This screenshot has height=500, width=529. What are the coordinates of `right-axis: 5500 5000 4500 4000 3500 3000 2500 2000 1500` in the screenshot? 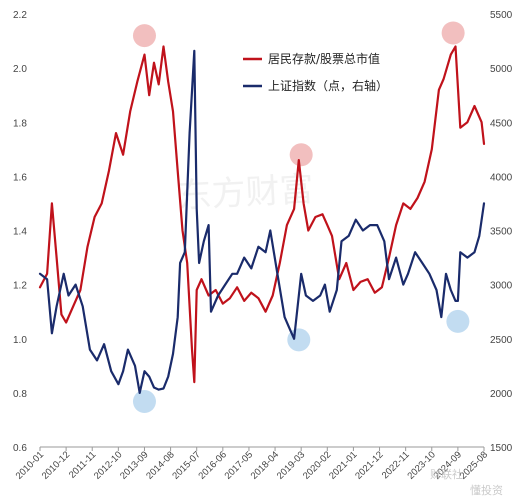 It's located at (501, 232).